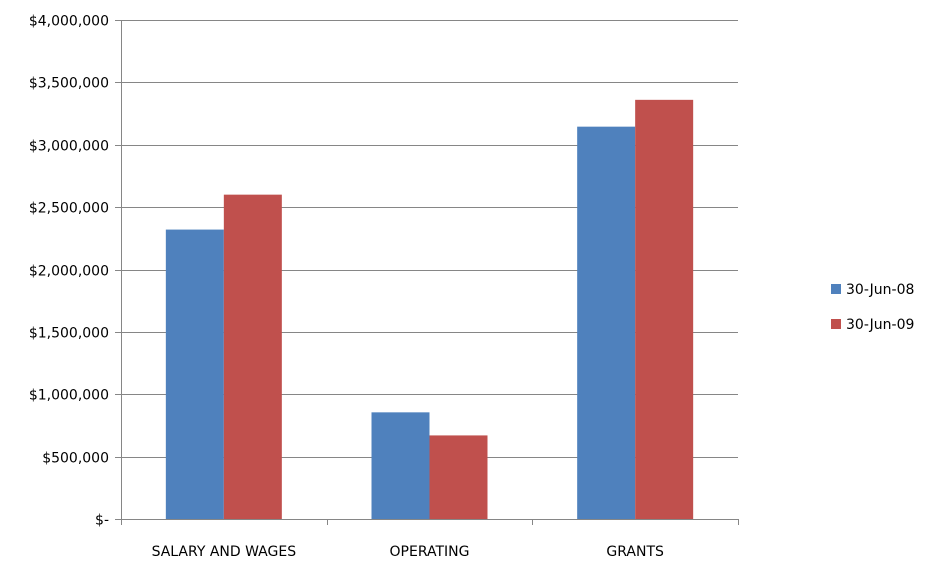 The image size is (926, 561). I want to click on y-axis-tick-label: $2,500,000, so click(69, 209).